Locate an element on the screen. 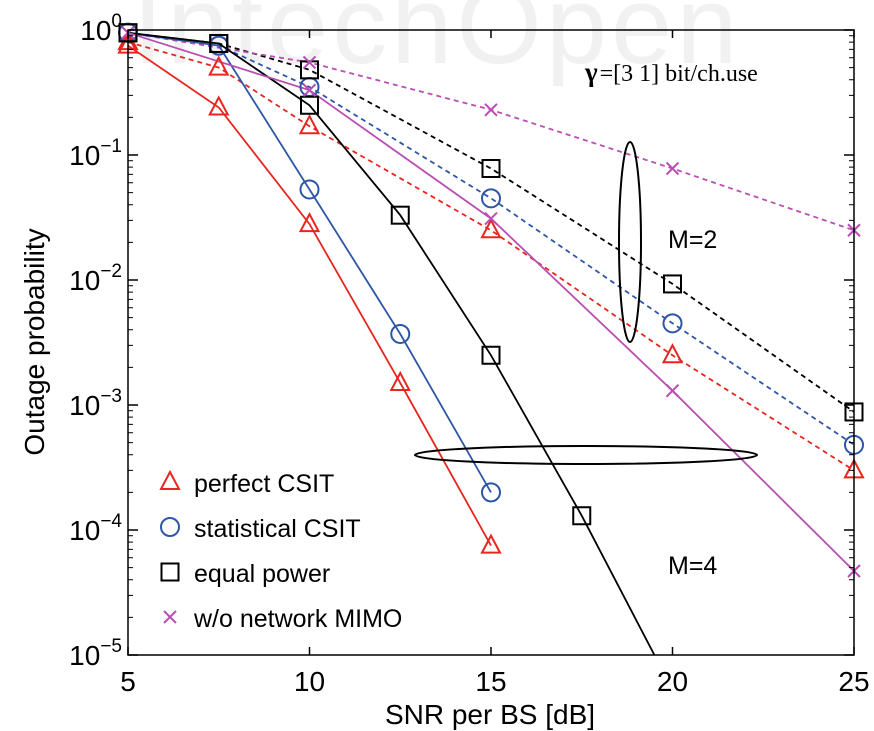 The height and width of the screenshot is (731, 874). m4-label: M=4 is located at coordinates (692, 566).